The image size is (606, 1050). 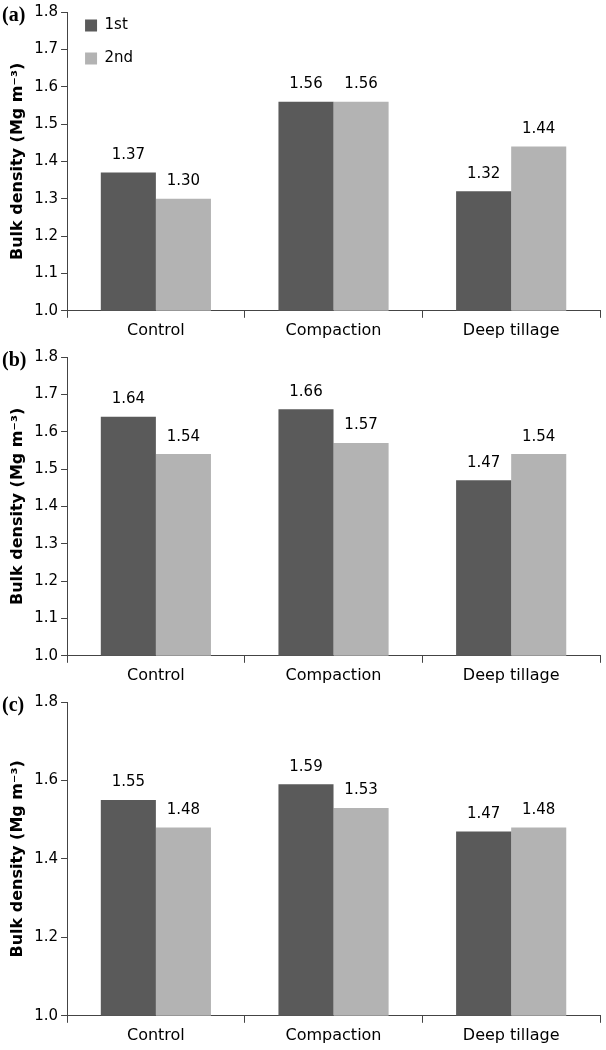 What do you see at coordinates (183, 180) in the screenshot?
I see `data-label: 1.30` at bounding box center [183, 180].